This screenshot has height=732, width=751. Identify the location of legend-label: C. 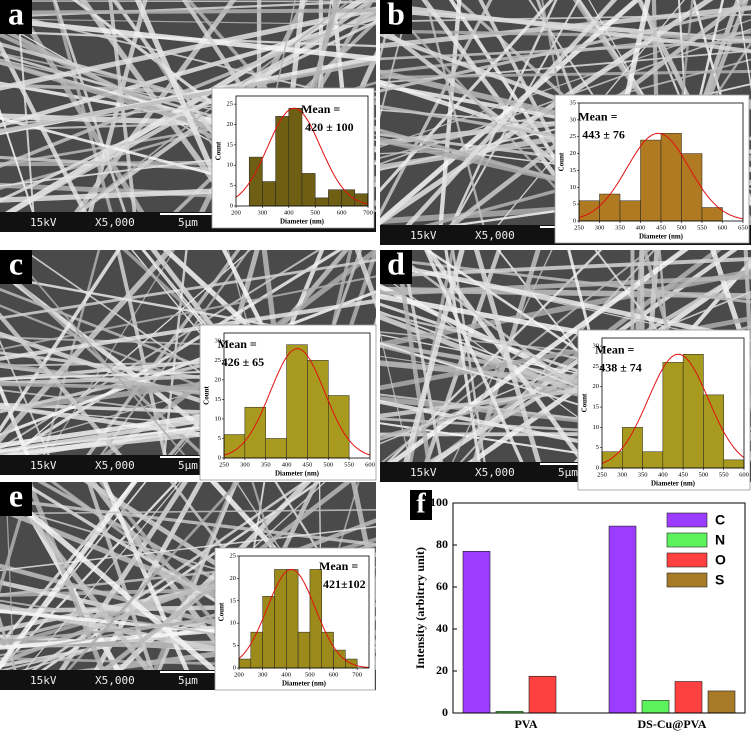
(720, 520).